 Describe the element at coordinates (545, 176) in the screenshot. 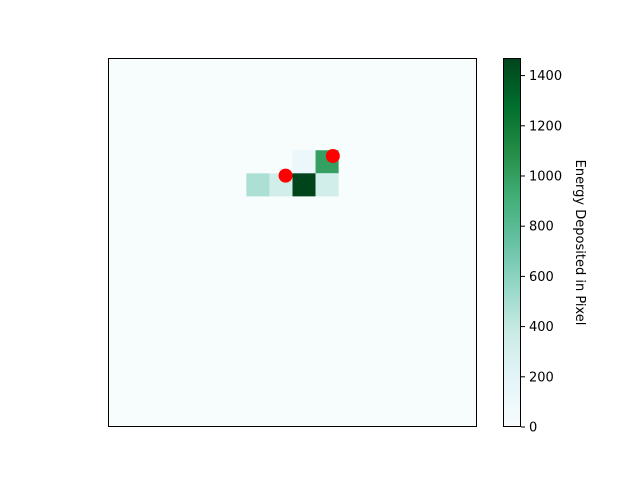

I see `colorbar-tick-label: 1000` at that location.